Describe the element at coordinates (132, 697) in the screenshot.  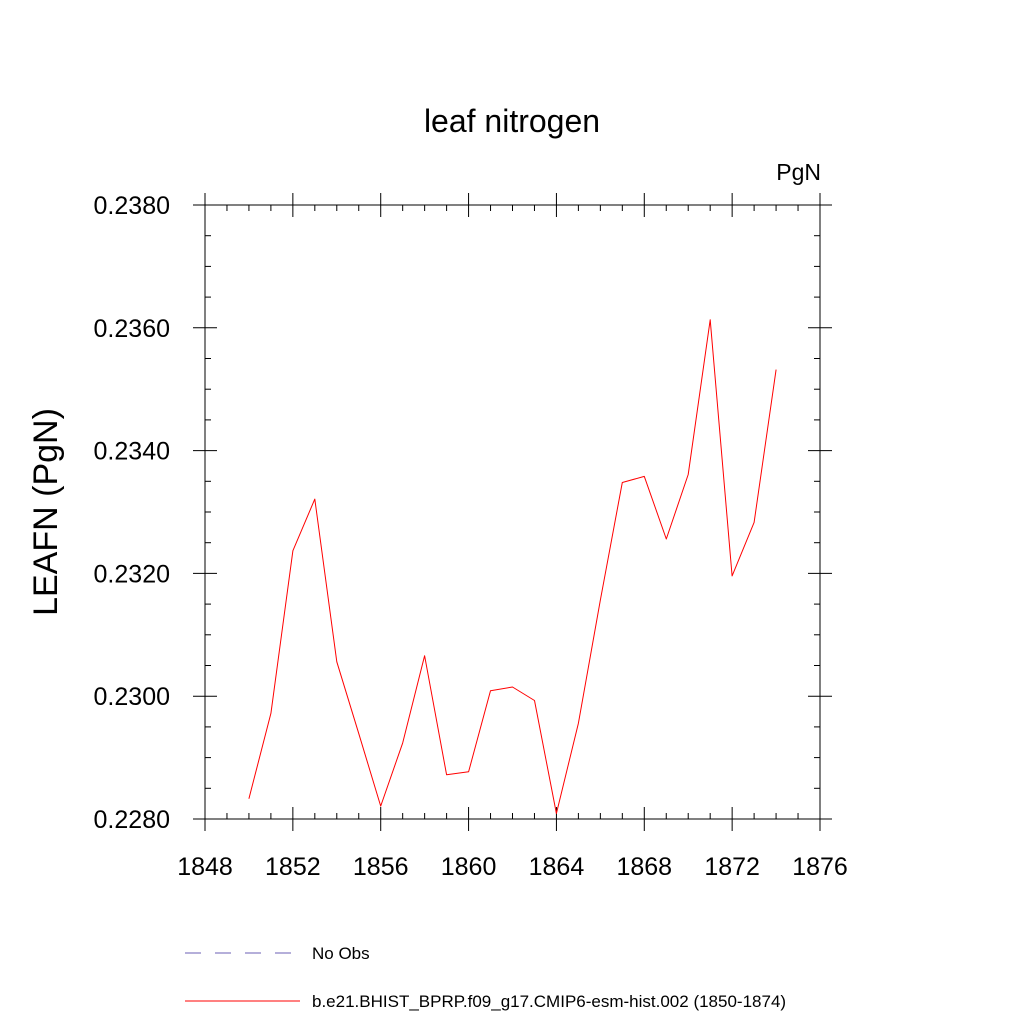
I see `y-tick-label: 0.2300` at that location.